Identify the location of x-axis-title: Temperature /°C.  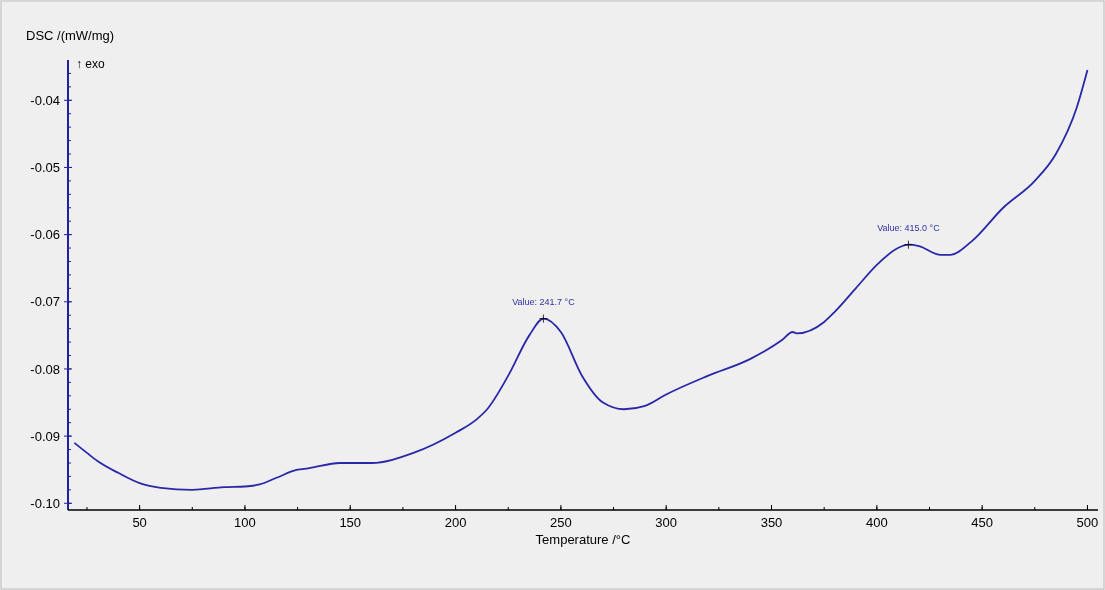
(583, 539).